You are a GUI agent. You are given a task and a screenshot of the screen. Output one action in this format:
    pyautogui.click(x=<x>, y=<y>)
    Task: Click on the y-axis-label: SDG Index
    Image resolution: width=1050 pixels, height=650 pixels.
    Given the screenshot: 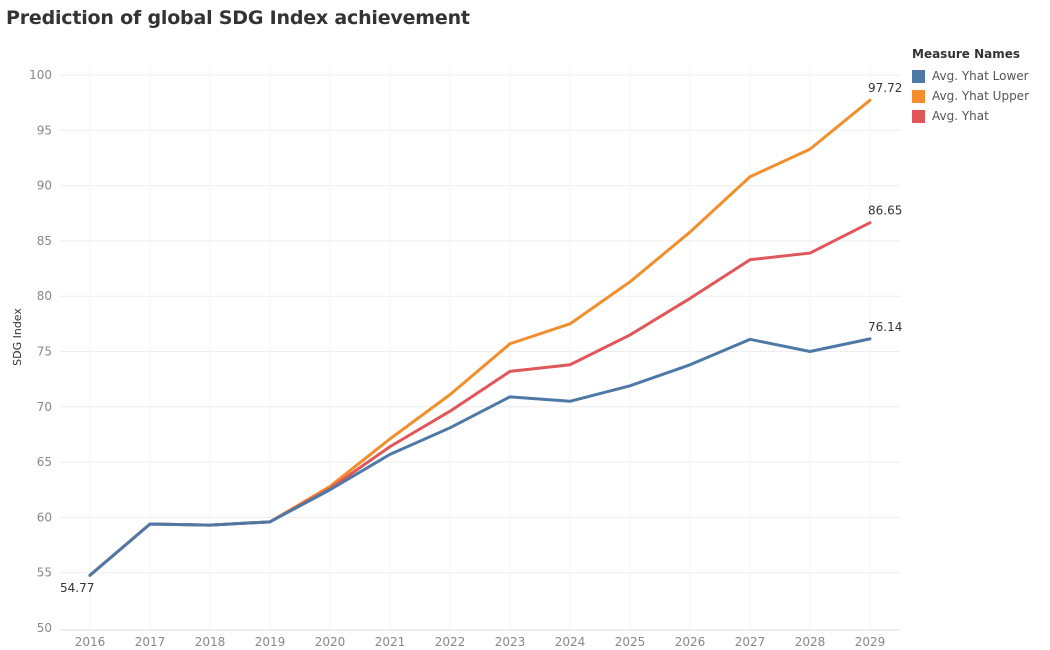 What is the action you would take?
    pyautogui.click(x=17, y=337)
    